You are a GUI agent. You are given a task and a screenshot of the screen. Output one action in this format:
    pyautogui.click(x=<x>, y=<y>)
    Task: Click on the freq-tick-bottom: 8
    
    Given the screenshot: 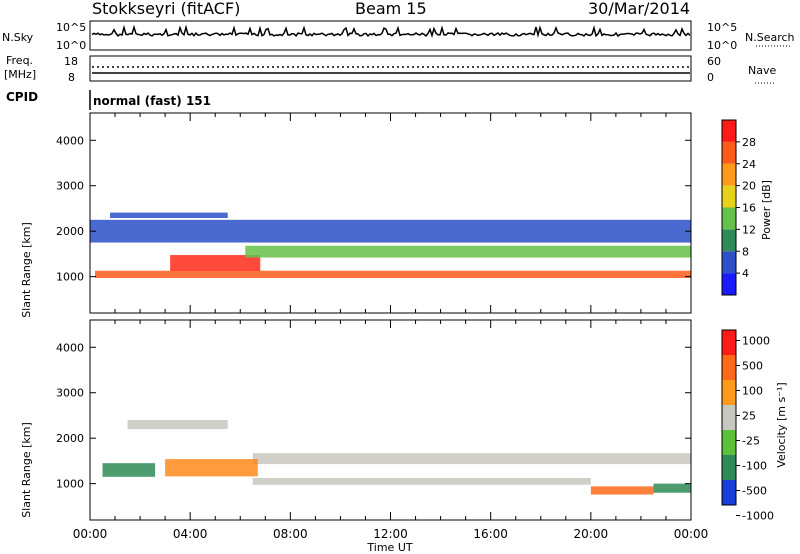 What is the action you would take?
    pyautogui.click(x=71, y=77)
    